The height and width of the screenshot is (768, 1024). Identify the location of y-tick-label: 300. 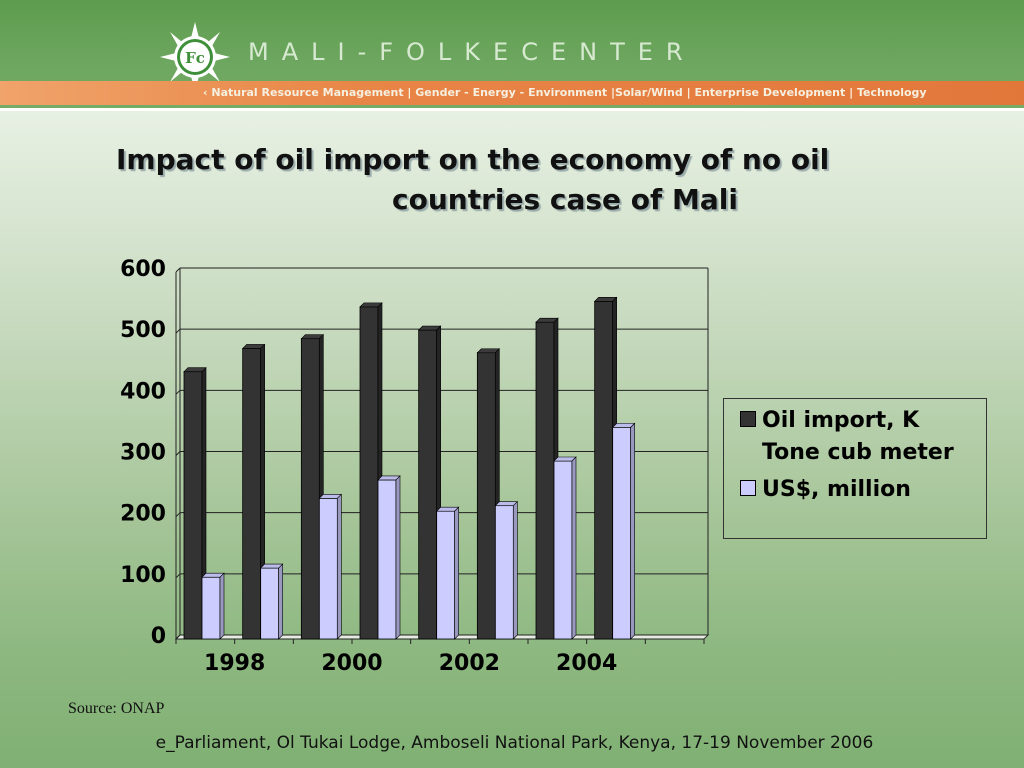
(143, 453).